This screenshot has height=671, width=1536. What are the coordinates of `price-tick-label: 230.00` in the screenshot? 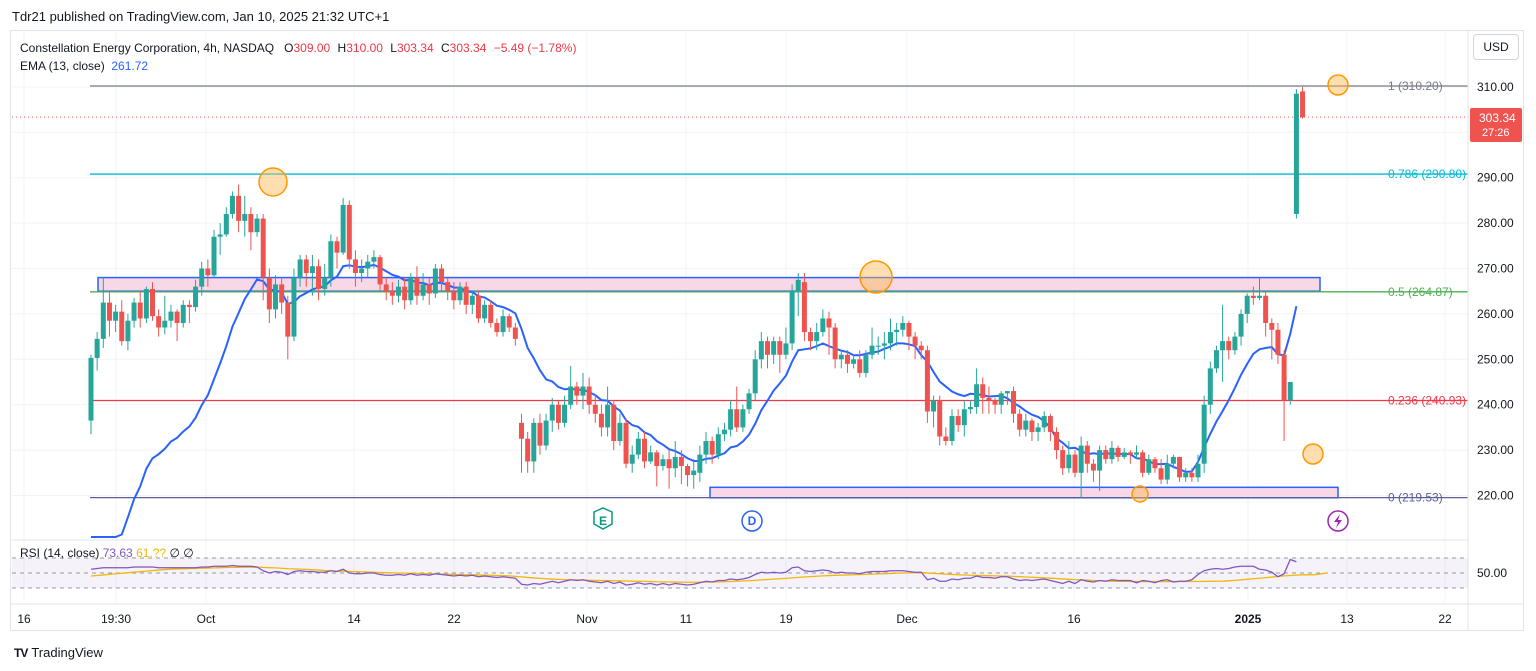 It's located at (1495, 450).